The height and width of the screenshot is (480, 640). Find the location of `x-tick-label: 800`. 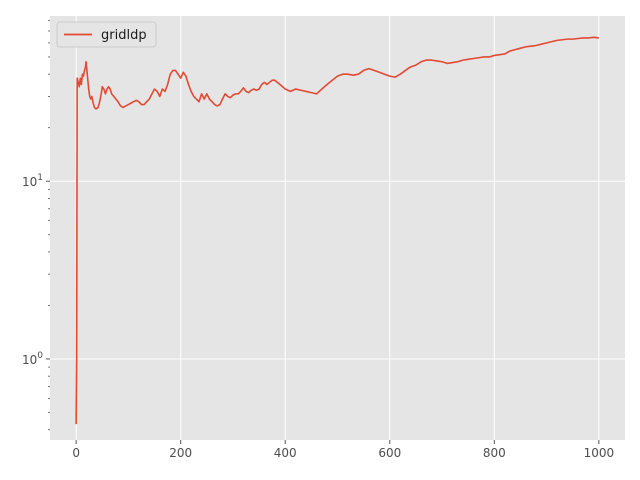

x-tick-label: 800 is located at coordinates (494, 453).